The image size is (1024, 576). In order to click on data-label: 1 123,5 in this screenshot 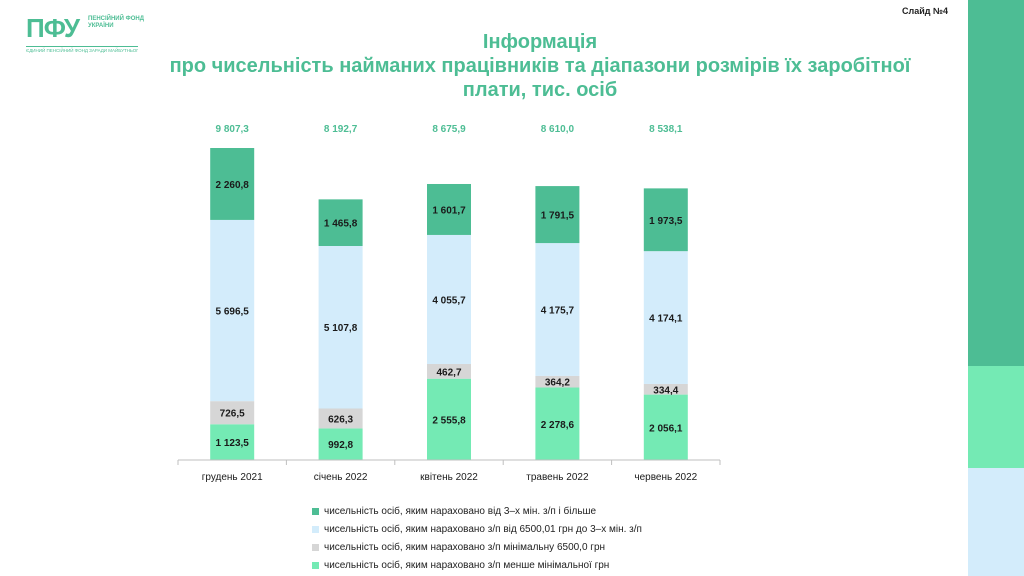, I will do `click(233, 443)`.